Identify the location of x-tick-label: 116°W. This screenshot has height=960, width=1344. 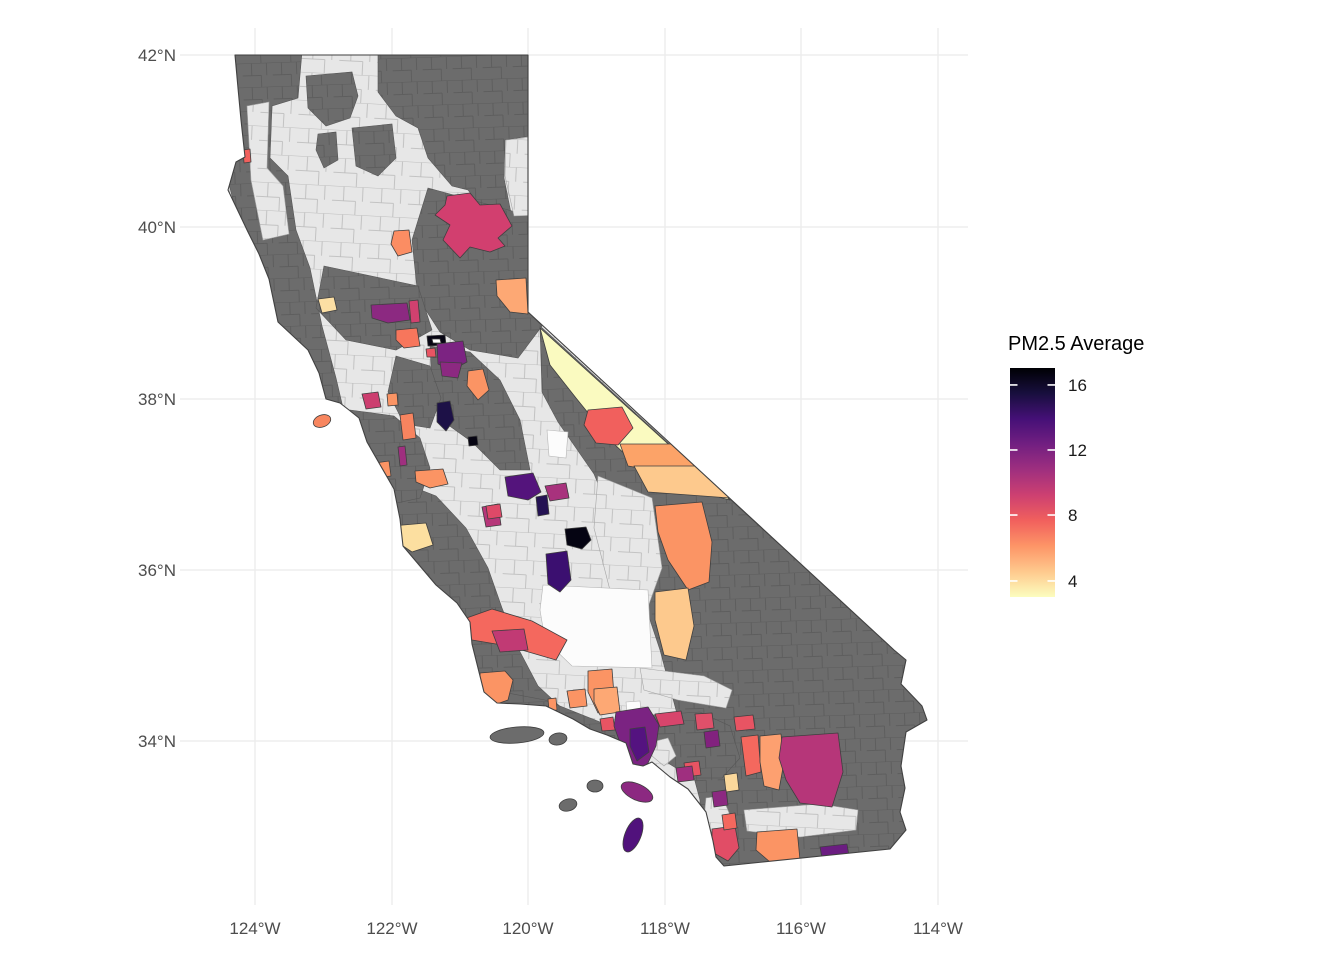
(801, 928).